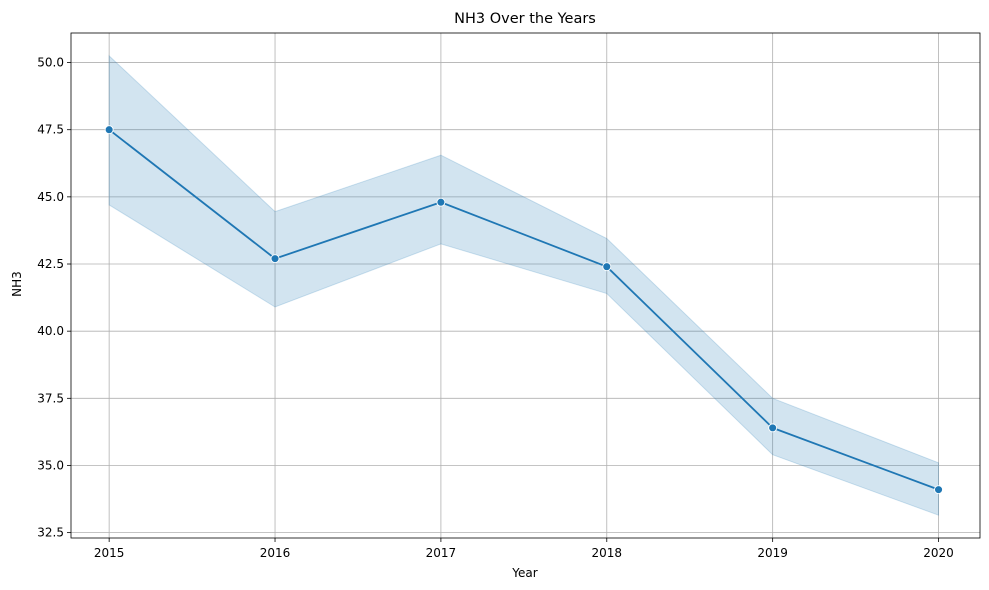  I want to click on x-tick-label: 2017, so click(441, 553).